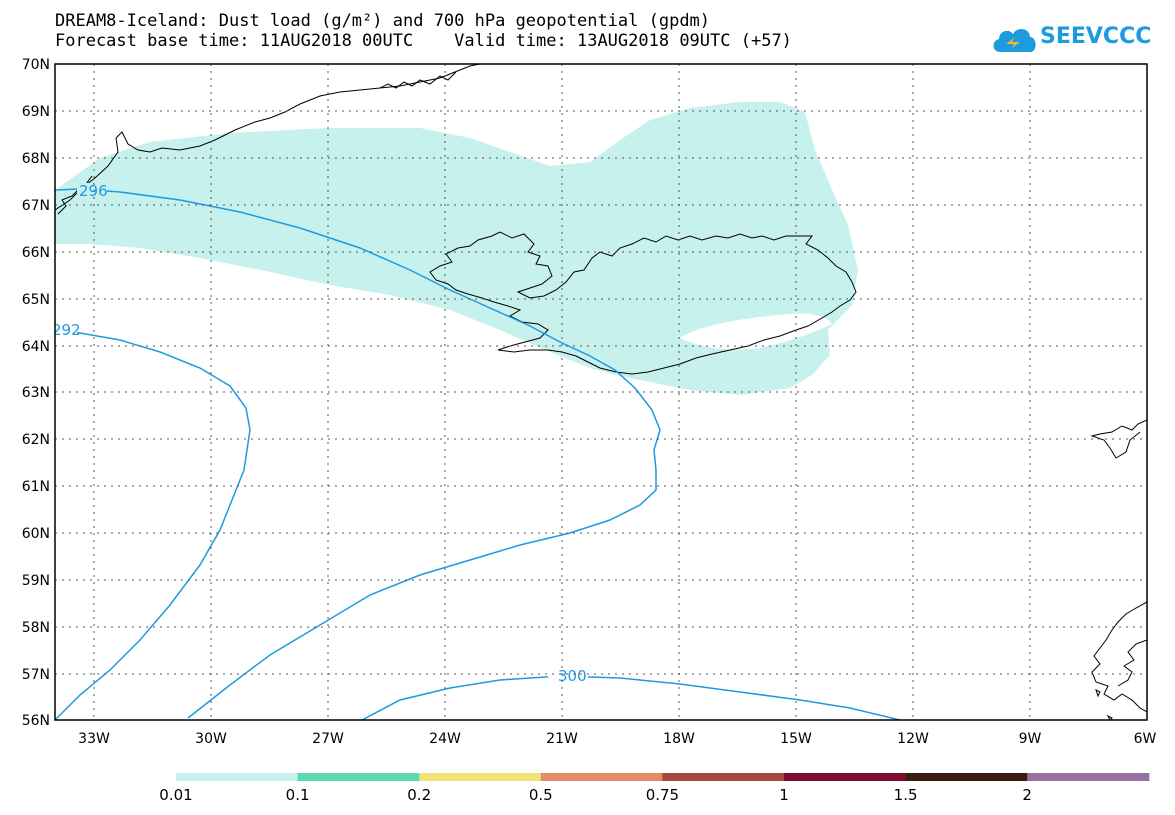 The width and height of the screenshot is (1175, 815). What do you see at coordinates (756, 331) in the screenshot?
I see `dust-gap` at bounding box center [756, 331].